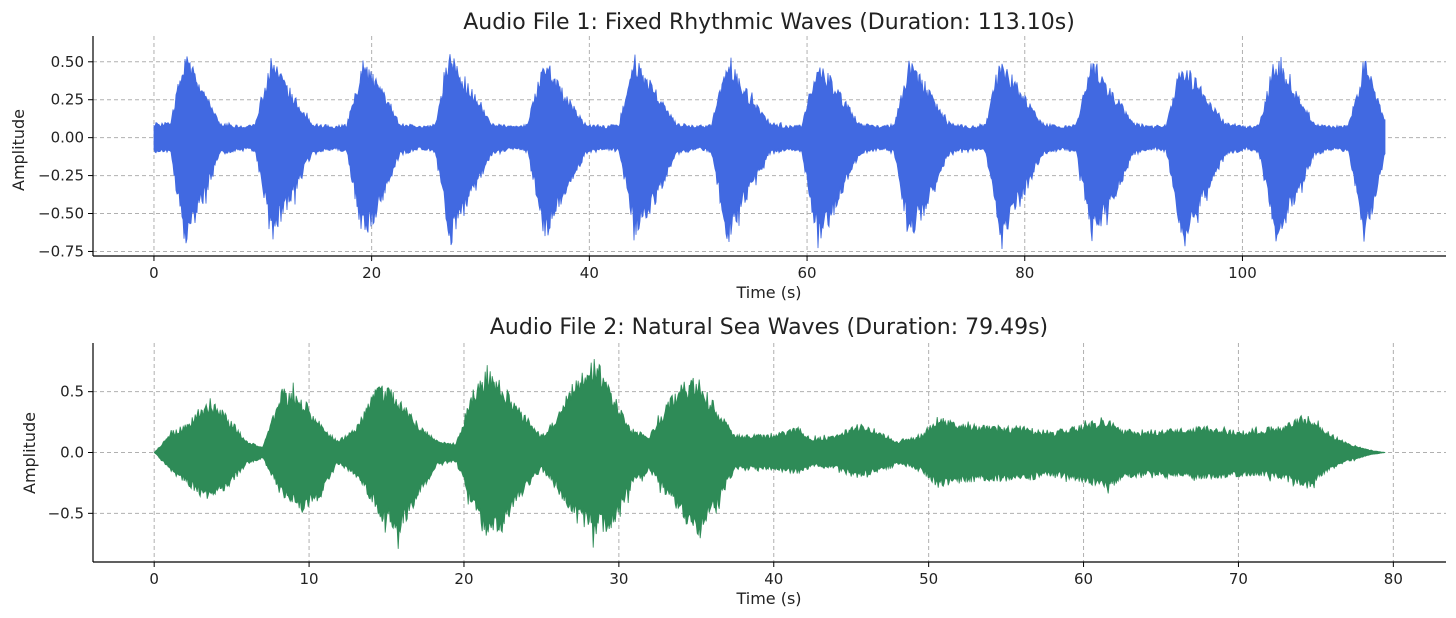 This screenshot has width=1456, height=618. What do you see at coordinates (65, 156) in the screenshot?
I see `chart-1-y-ticks: 0.50 0.25 0.00 −0.25 −0.50 −0.75` at bounding box center [65, 156].